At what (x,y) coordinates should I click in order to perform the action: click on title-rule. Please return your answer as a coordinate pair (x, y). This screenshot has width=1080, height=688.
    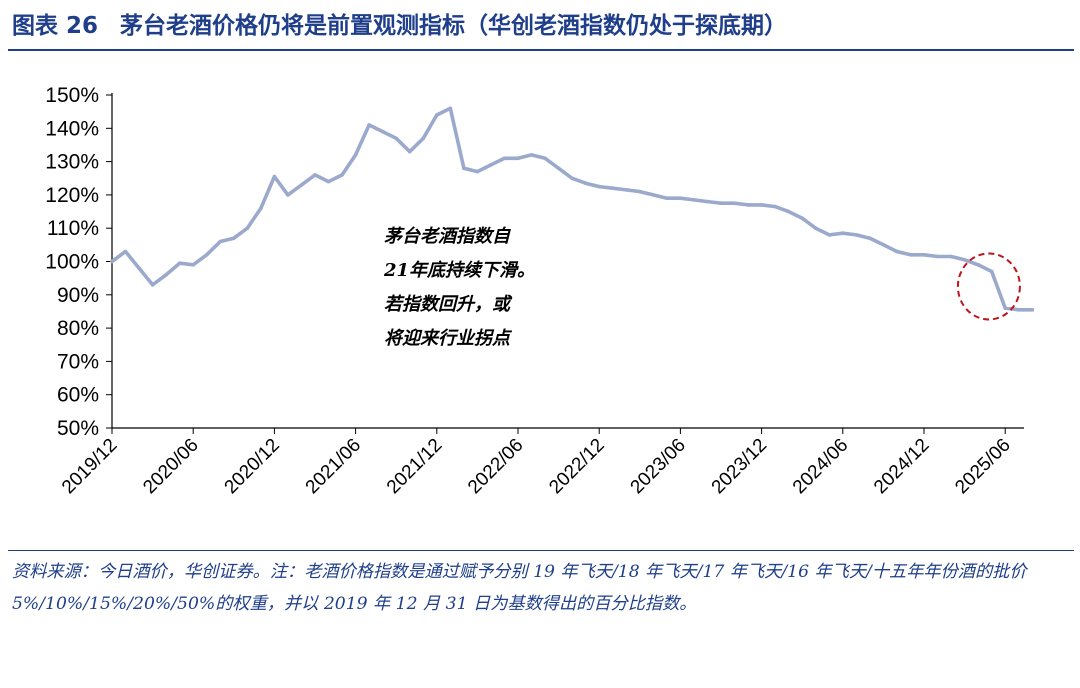
    Looking at the image, I should click on (541, 50).